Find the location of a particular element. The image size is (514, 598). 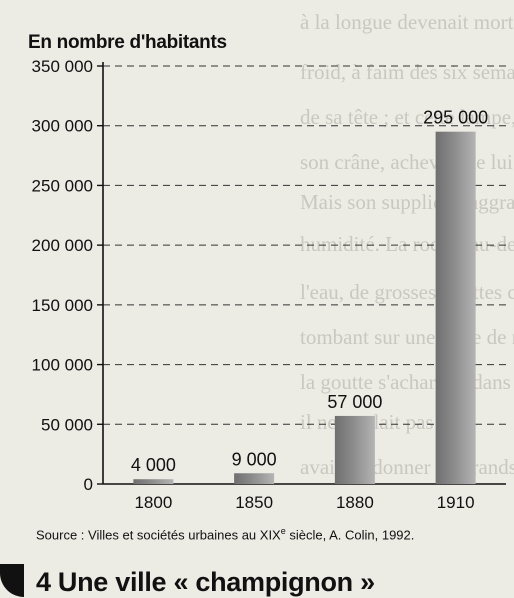

value-label-1880: 57 000 is located at coordinates (354, 402).